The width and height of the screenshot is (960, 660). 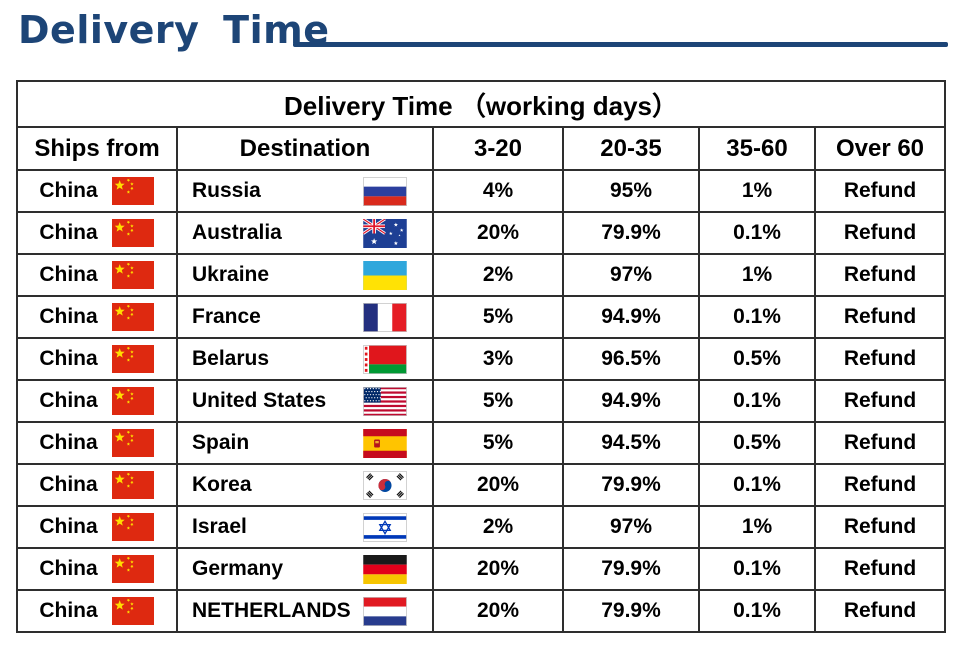 I want to click on destination-cell: Germany, so click(x=305, y=569).